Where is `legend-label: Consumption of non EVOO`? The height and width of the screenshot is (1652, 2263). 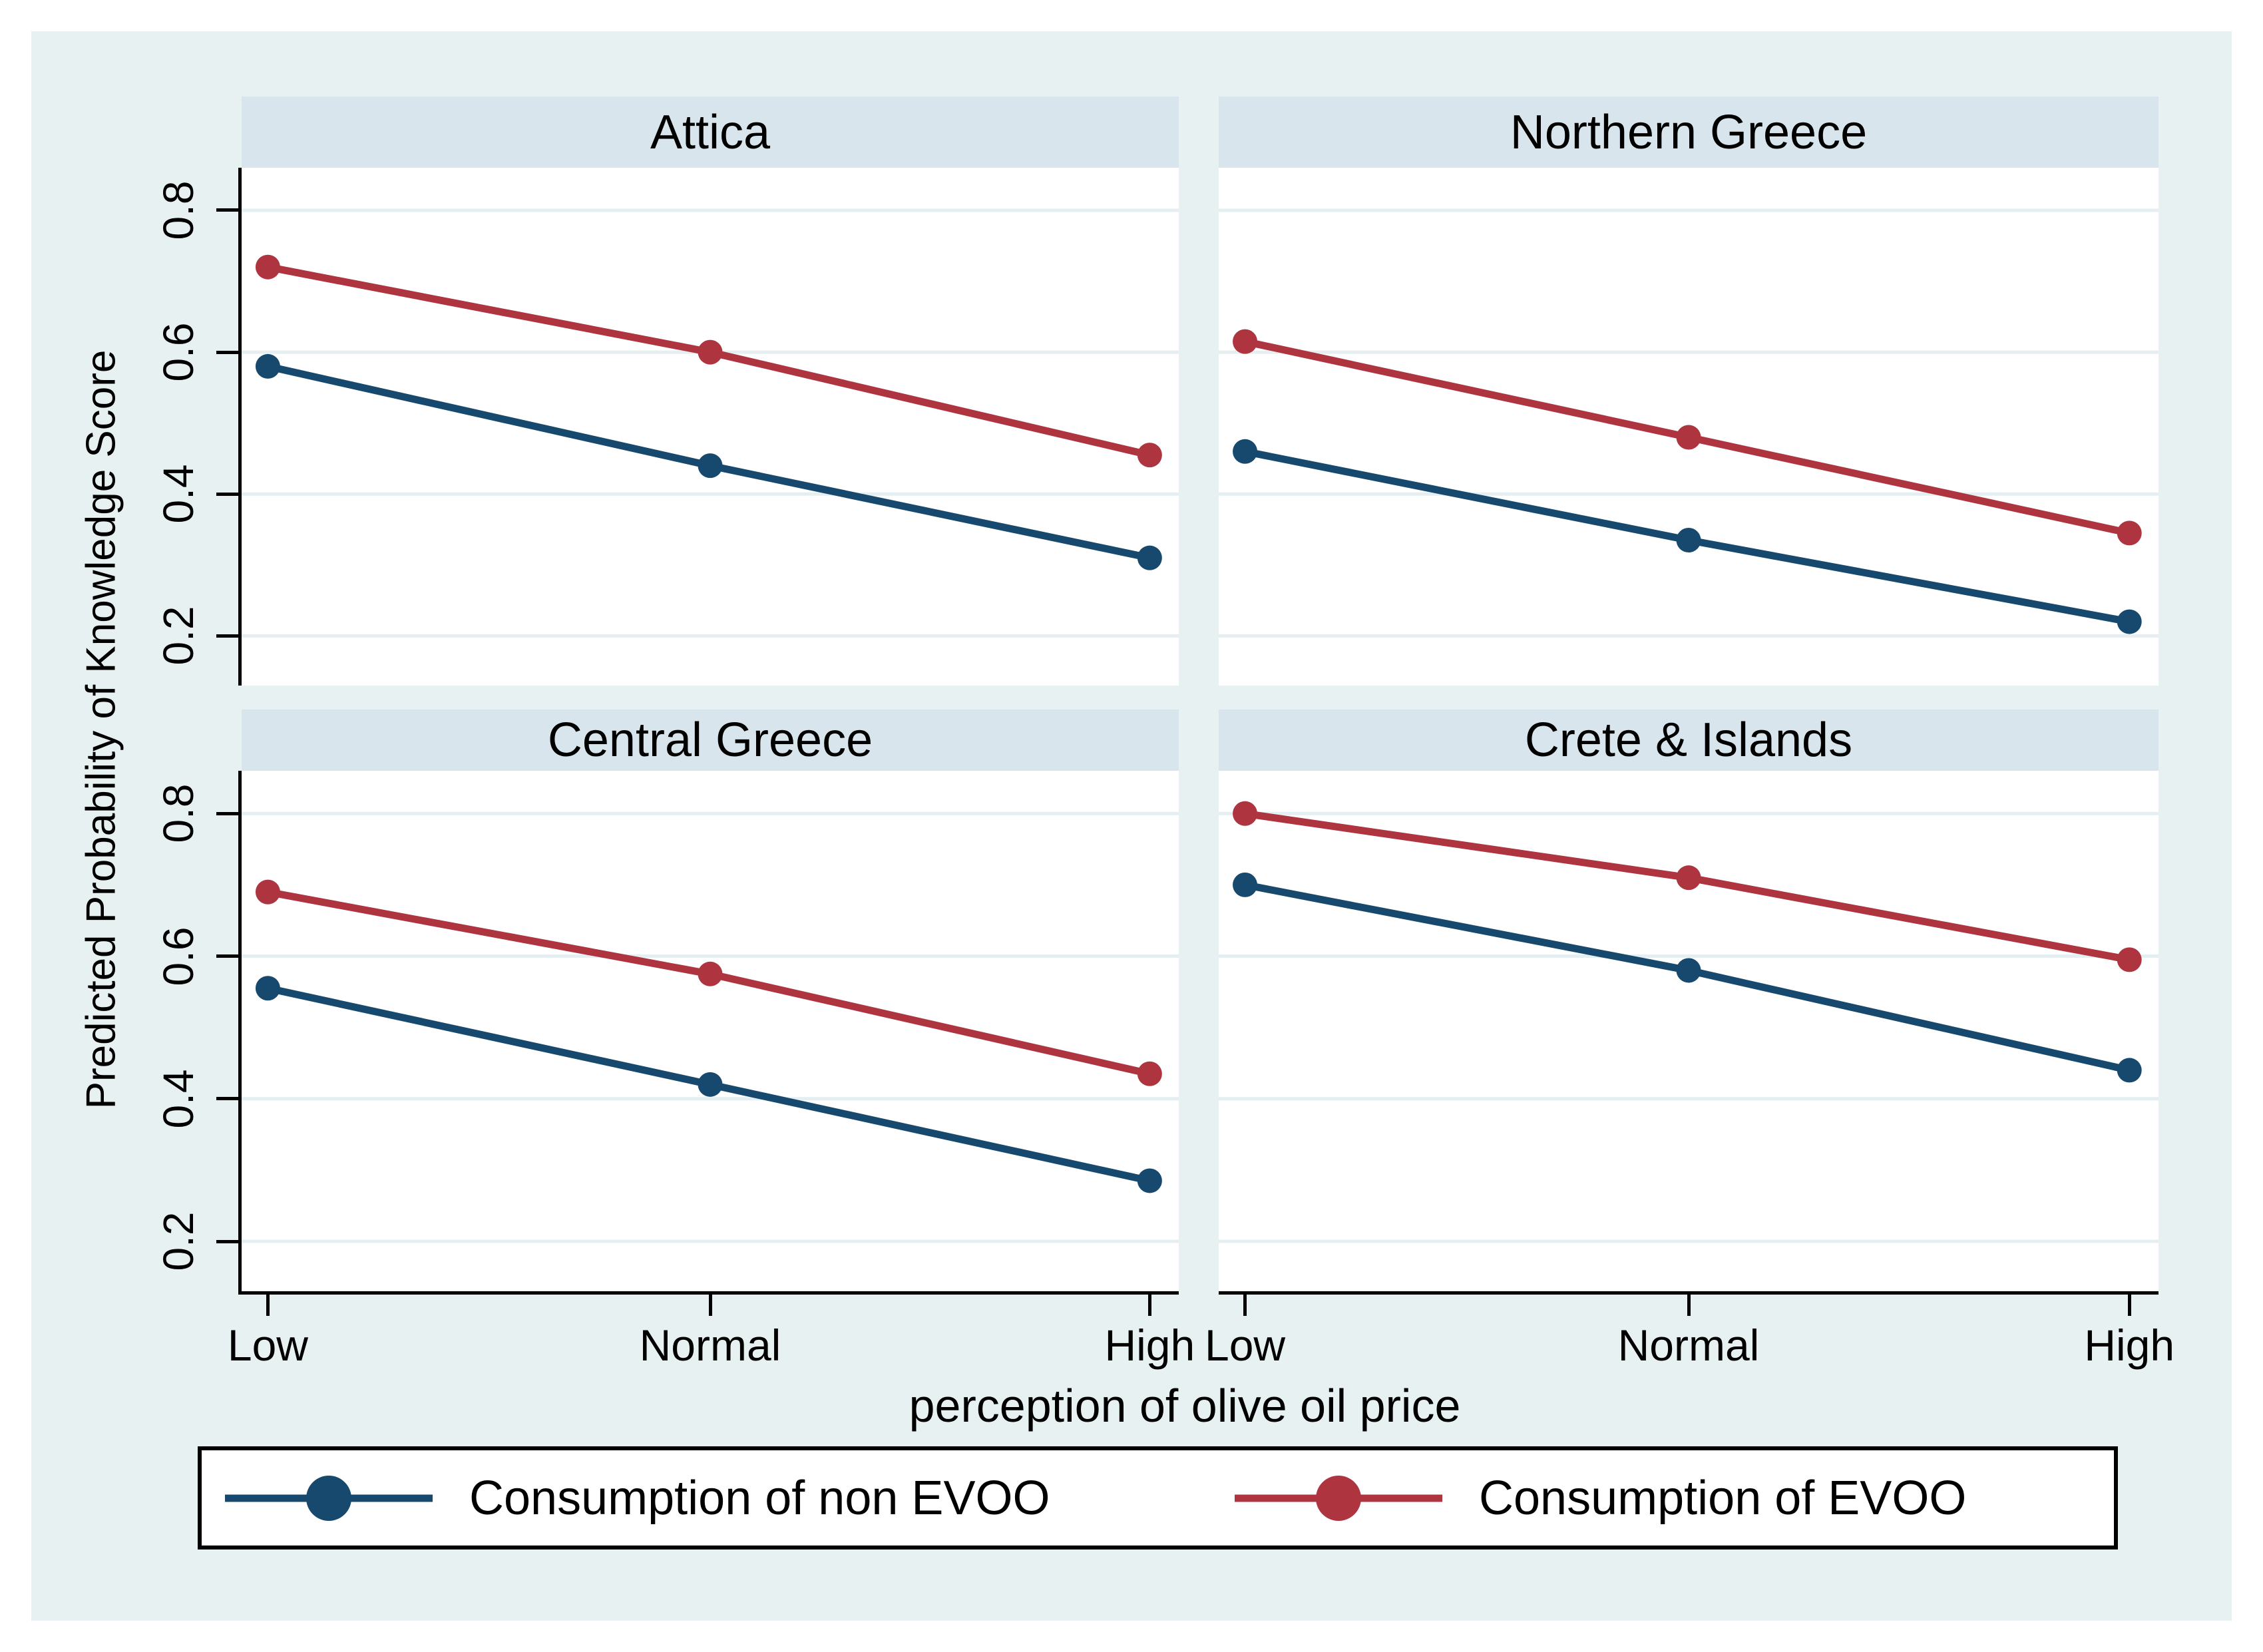 legend-label: Consumption of non EVOO is located at coordinates (759, 1498).